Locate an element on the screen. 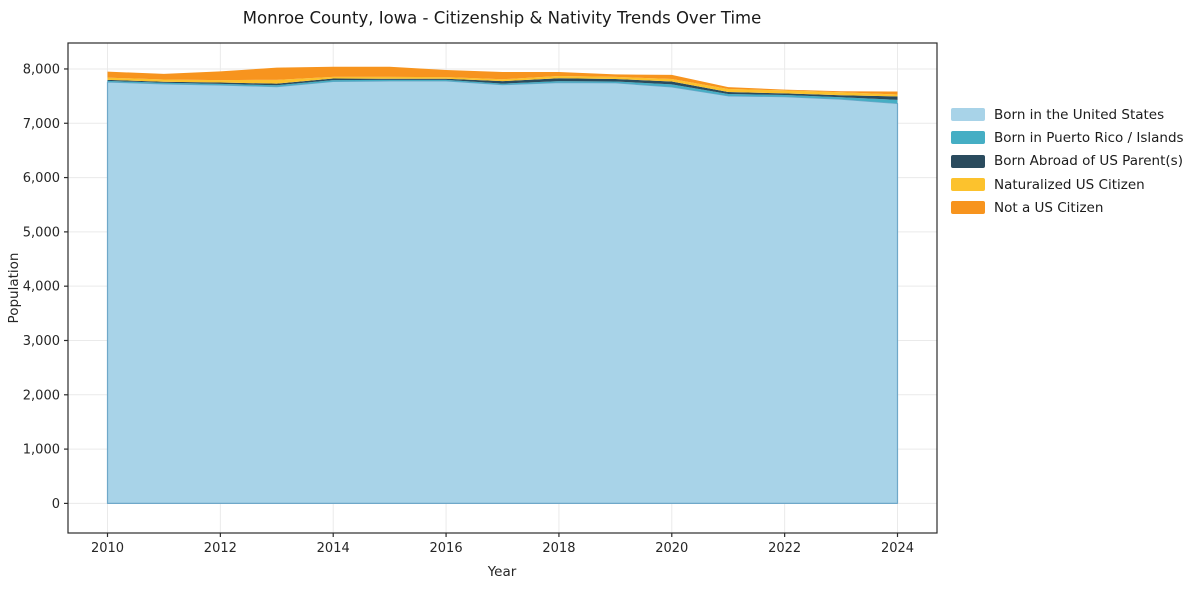 The width and height of the screenshot is (1189, 590). legend-item-naturalized-us-citizen: Naturalized US Citizen is located at coordinates (1067, 184).